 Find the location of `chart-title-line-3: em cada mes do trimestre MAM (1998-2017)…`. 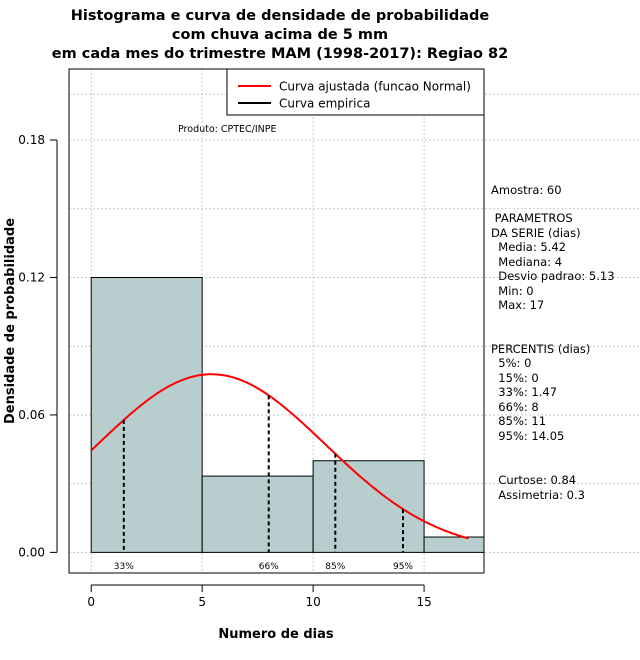

chart-title-line-3: em cada mes do trimestre MAM (1998-2017)… is located at coordinates (280, 54).